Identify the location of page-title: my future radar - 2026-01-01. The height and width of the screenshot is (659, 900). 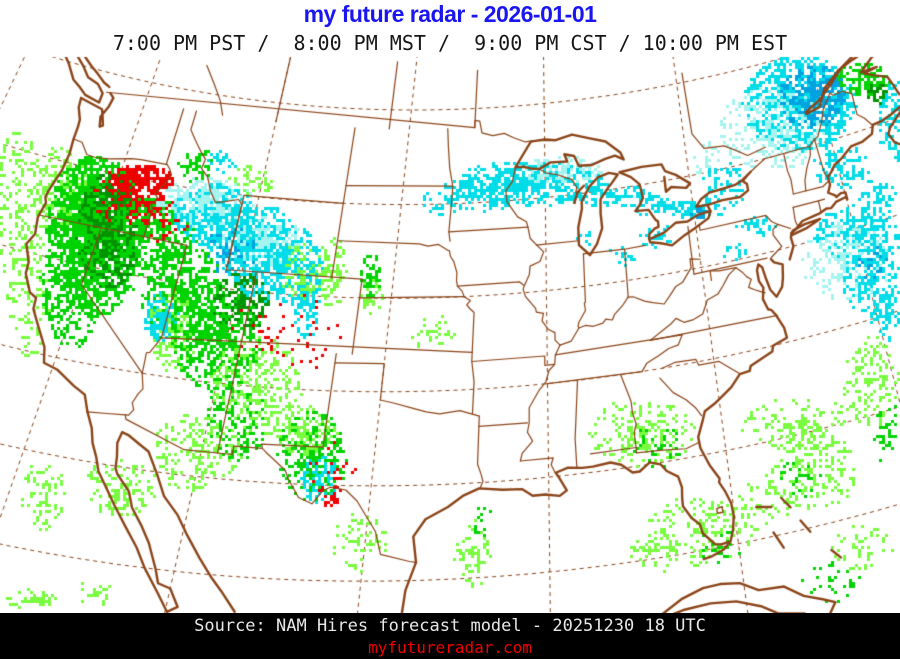
(450, 14).